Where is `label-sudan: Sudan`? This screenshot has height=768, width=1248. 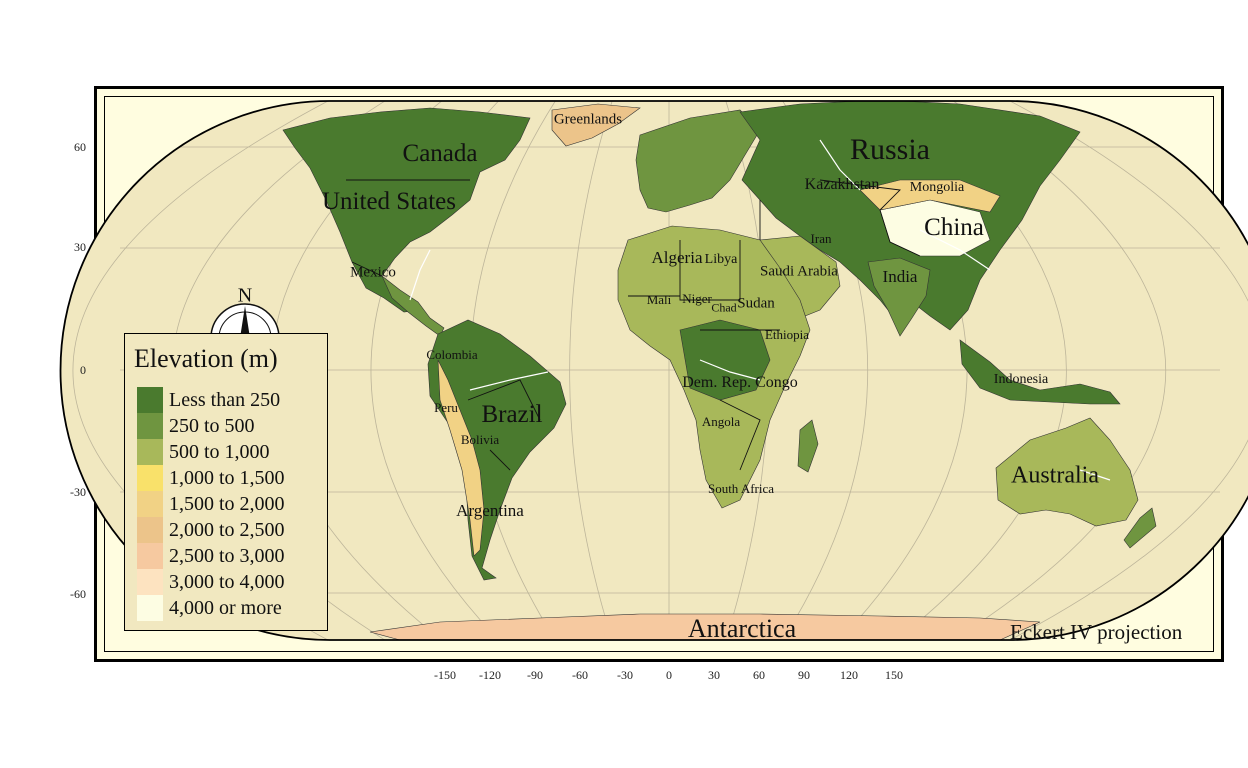
label-sudan: Sudan is located at coordinates (756, 303).